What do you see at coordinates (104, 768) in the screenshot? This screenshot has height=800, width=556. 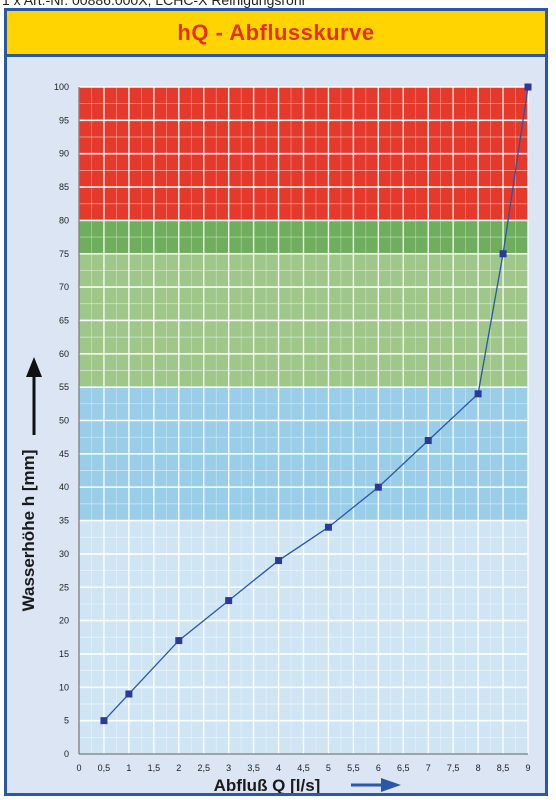 I see `x-tick-label: 0,5` at bounding box center [104, 768].